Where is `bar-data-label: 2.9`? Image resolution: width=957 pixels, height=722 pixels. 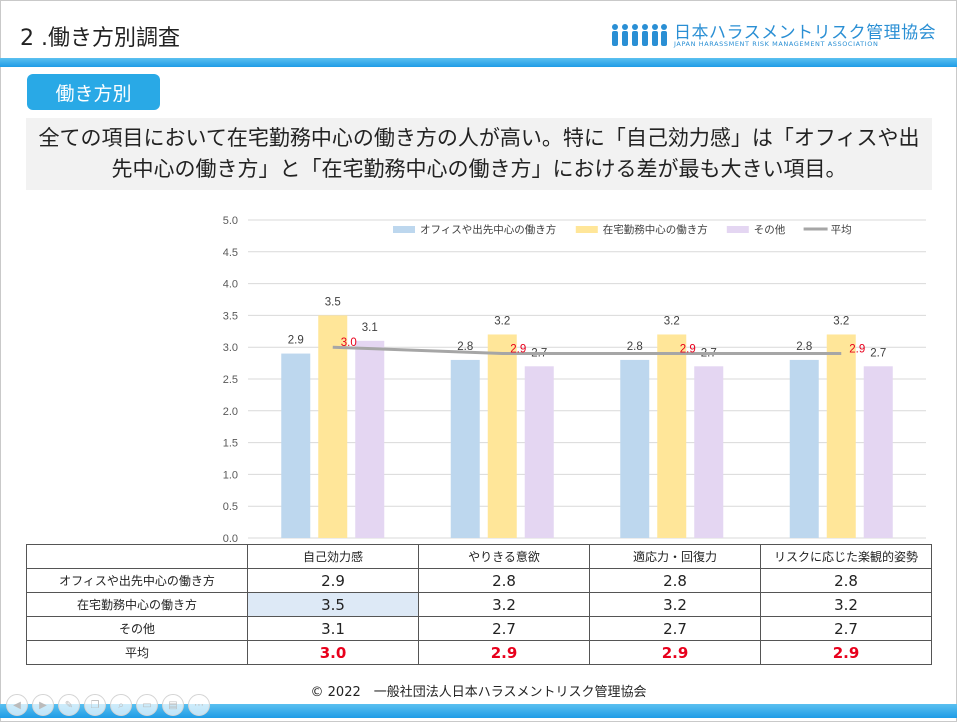
bar-data-label: 2.9 is located at coordinates (296, 341).